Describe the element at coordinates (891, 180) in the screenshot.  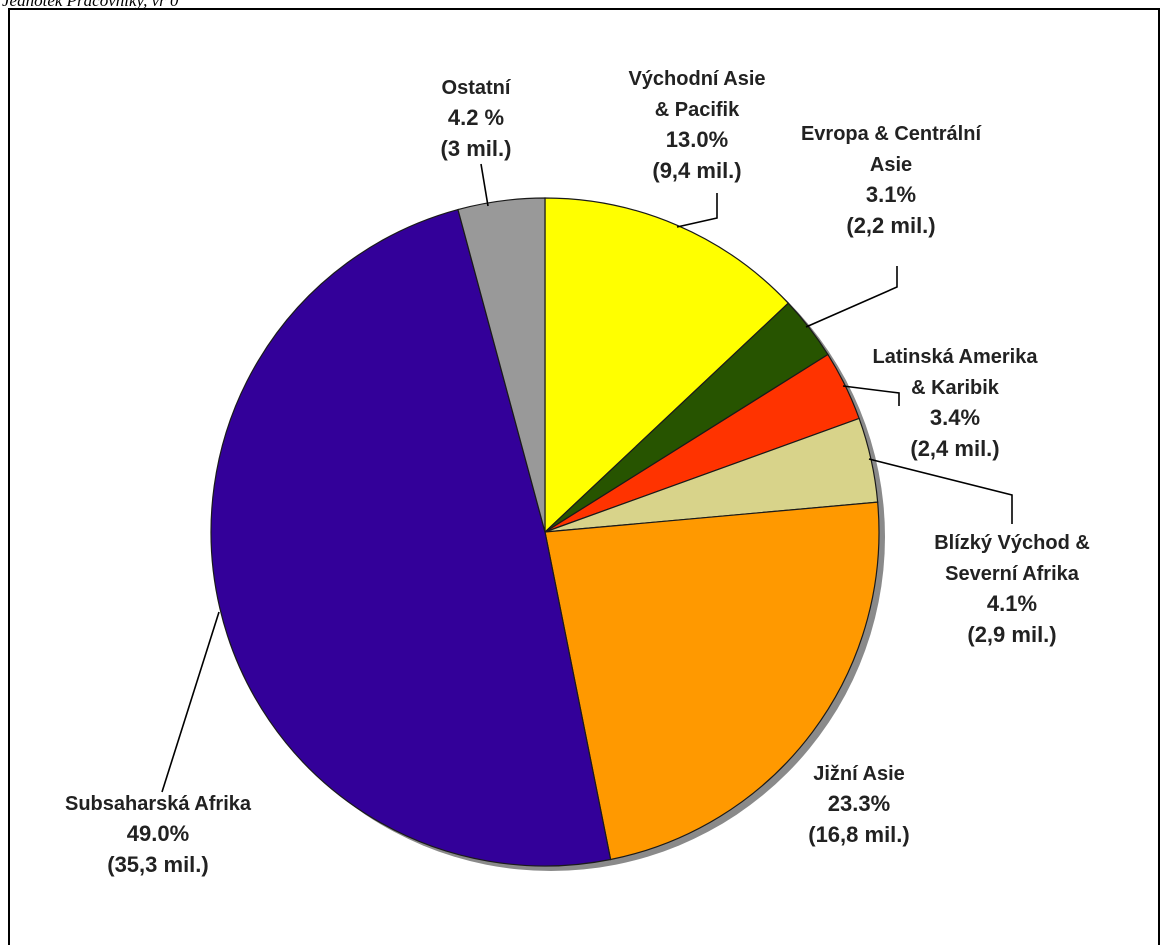
I see `slice-label-evropa-centralni-asie: Evropa & Centrální Asie 3.1% (2,2 mil.)` at that location.